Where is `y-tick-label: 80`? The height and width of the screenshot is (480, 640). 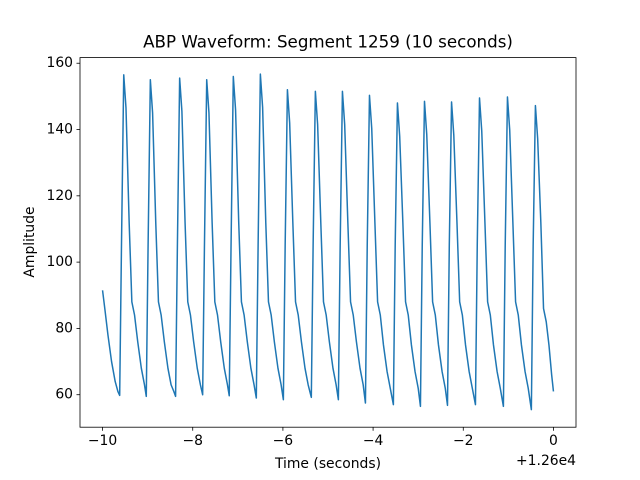 y-tick-label: 80 is located at coordinates (64, 328).